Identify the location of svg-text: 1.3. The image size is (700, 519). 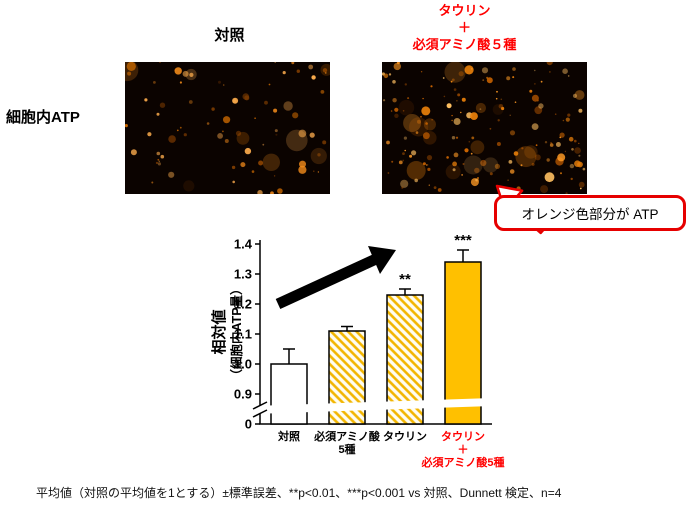
(243, 274).